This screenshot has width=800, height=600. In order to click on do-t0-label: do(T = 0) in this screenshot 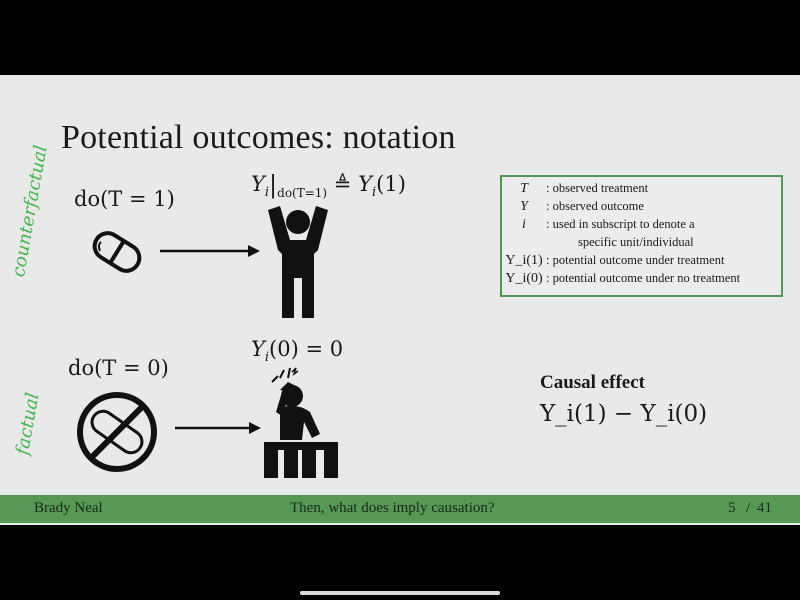, I will do `click(118, 368)`.